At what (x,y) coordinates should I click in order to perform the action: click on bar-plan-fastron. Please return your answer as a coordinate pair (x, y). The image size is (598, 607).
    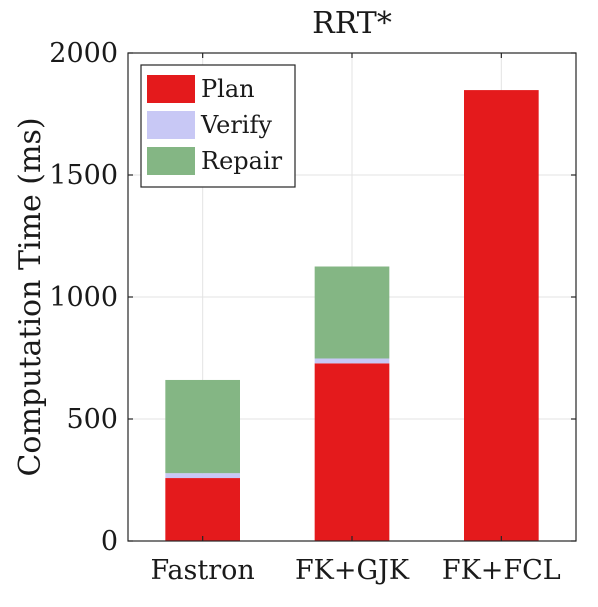
    Looking at the image, I should click on (202, 509).